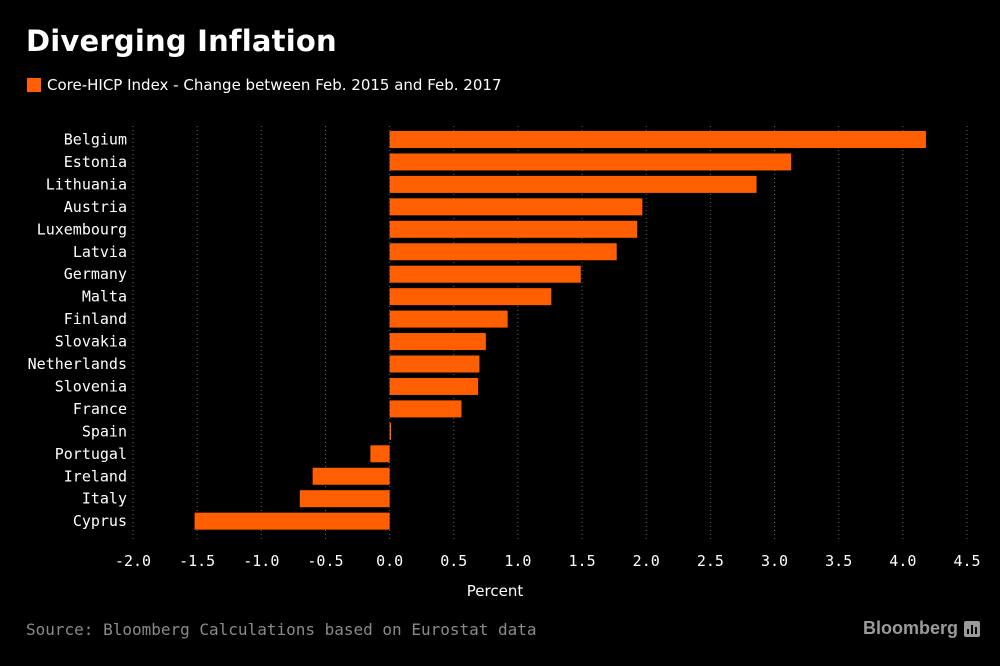 The width and height of the screenshot is (1000, 666). Describe the element at coordinates (972, 628) in the screenshot. I see `bloomberg-icon` at that location.